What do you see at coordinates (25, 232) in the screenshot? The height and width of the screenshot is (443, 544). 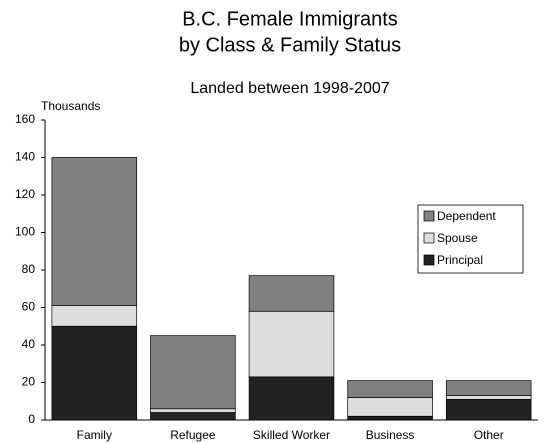 I see `y-tick-label: 100` at bounding box center [25, 232].